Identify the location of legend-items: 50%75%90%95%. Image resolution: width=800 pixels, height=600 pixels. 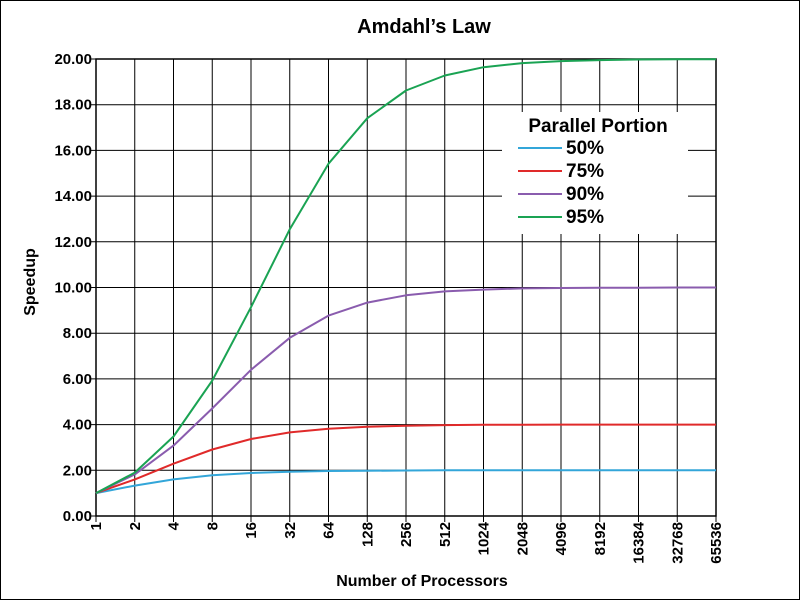
(561, 183).